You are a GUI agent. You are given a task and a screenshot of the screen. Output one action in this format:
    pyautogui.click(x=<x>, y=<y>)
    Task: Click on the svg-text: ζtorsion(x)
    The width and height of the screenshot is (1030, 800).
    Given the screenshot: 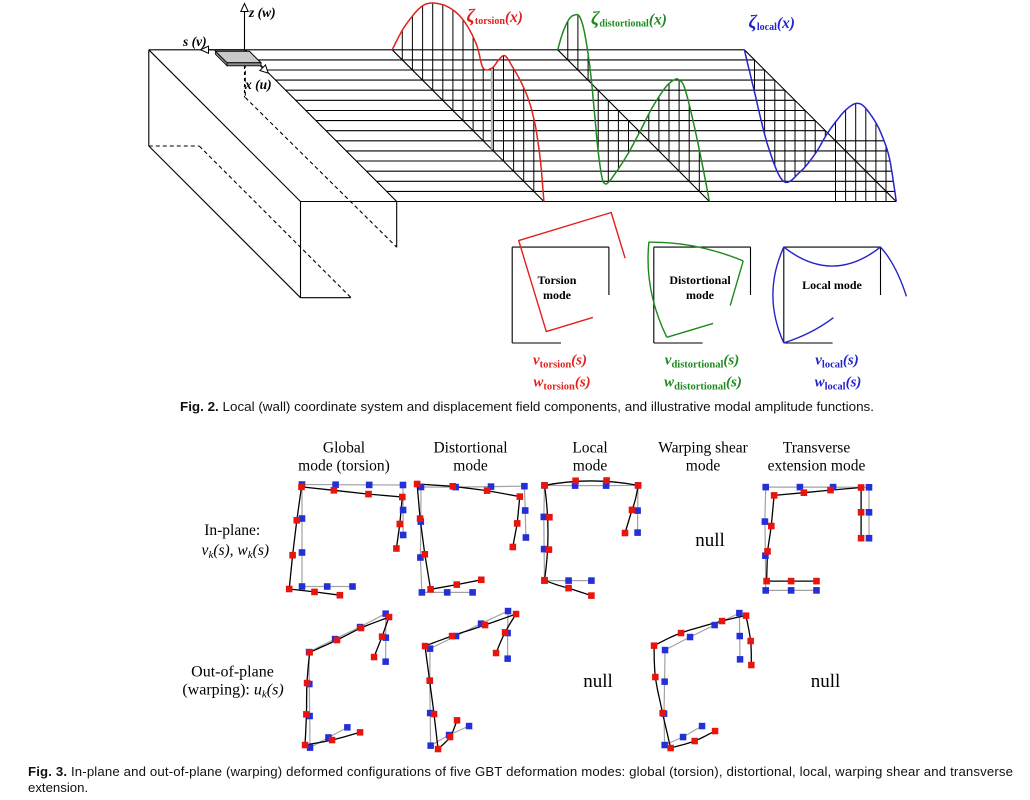 What is the action you would take?
    pyautogui.click(x=495, y=16)
    